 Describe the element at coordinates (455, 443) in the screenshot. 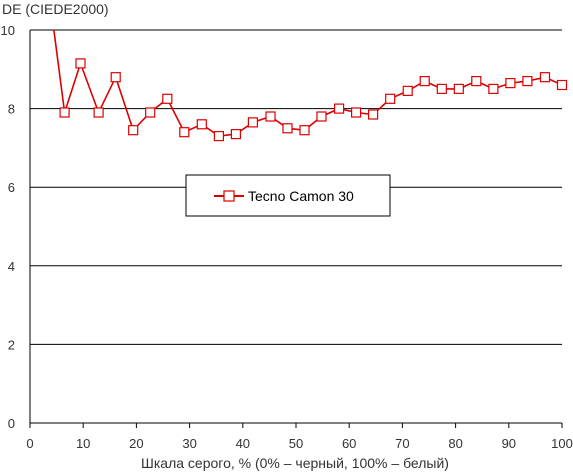

I see `x-tick-label: 80` at that location.